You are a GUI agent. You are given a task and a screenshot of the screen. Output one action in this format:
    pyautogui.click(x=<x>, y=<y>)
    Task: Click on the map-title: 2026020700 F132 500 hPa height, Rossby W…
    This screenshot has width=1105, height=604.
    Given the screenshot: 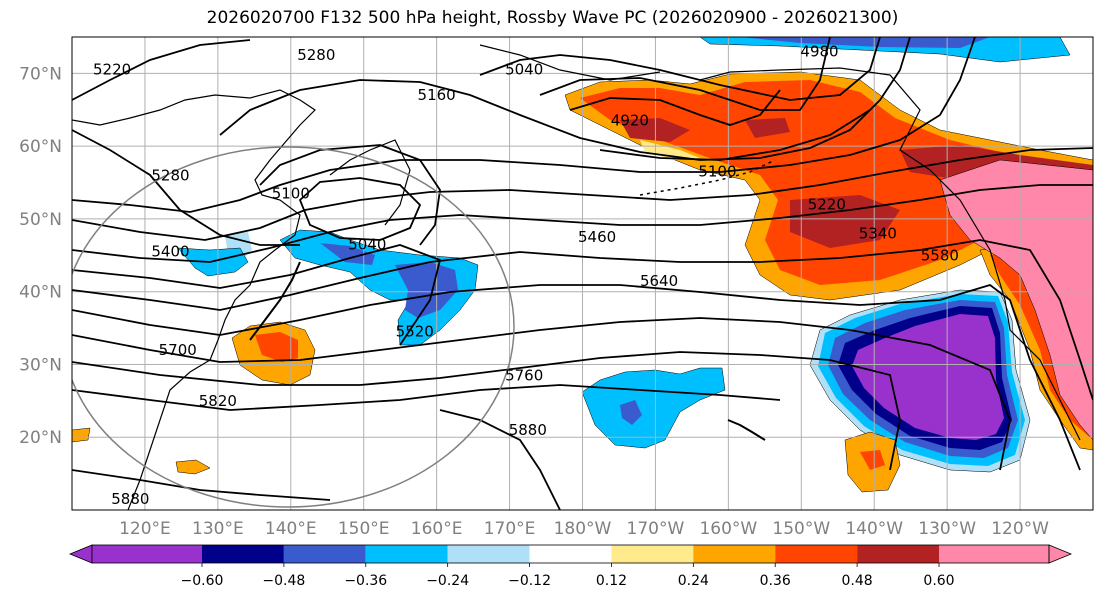 What is the action you would take?
    pyautogui.click(x=552, y=18)
    